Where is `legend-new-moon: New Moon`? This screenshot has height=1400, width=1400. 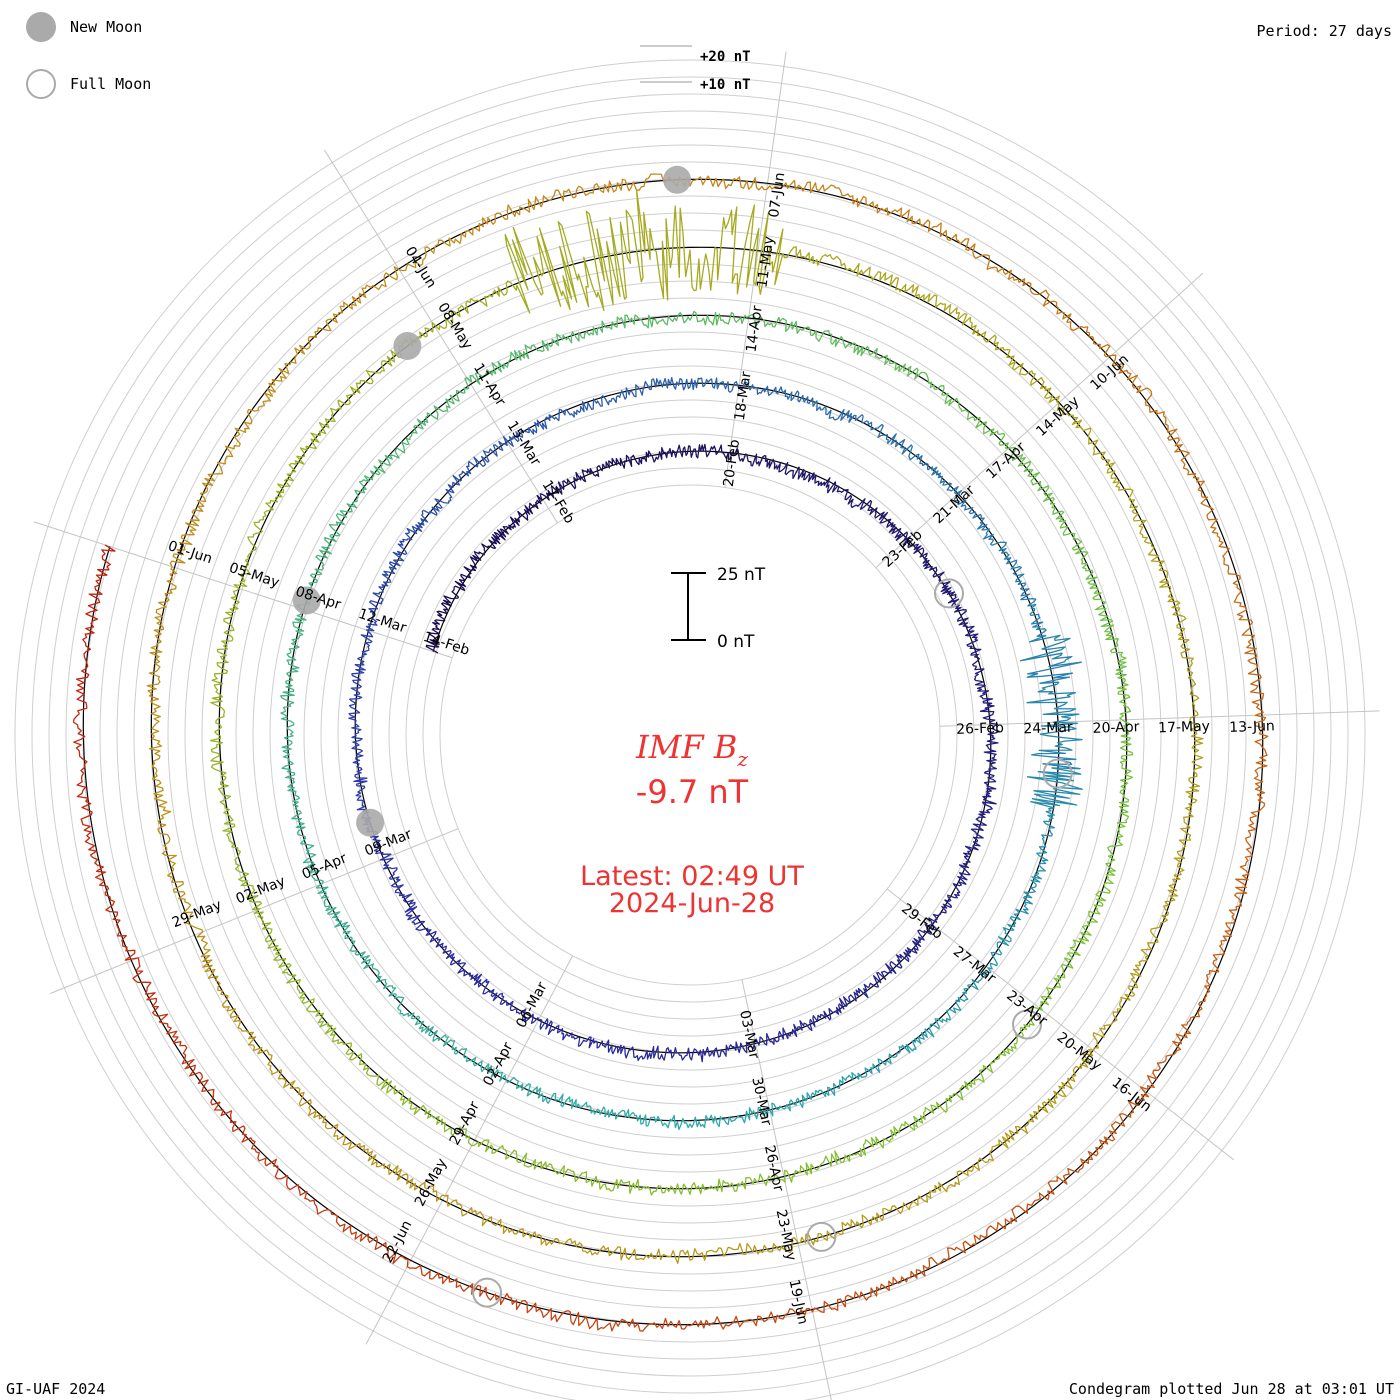
legend-new-moon: New Moon is located at coordinates (84, 27).